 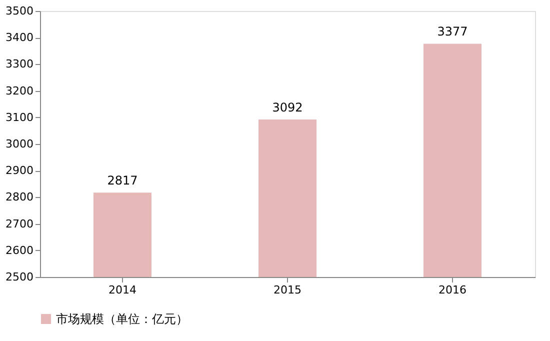 I want to click on x-tick-label: 2016, so click(x=452, y=290).